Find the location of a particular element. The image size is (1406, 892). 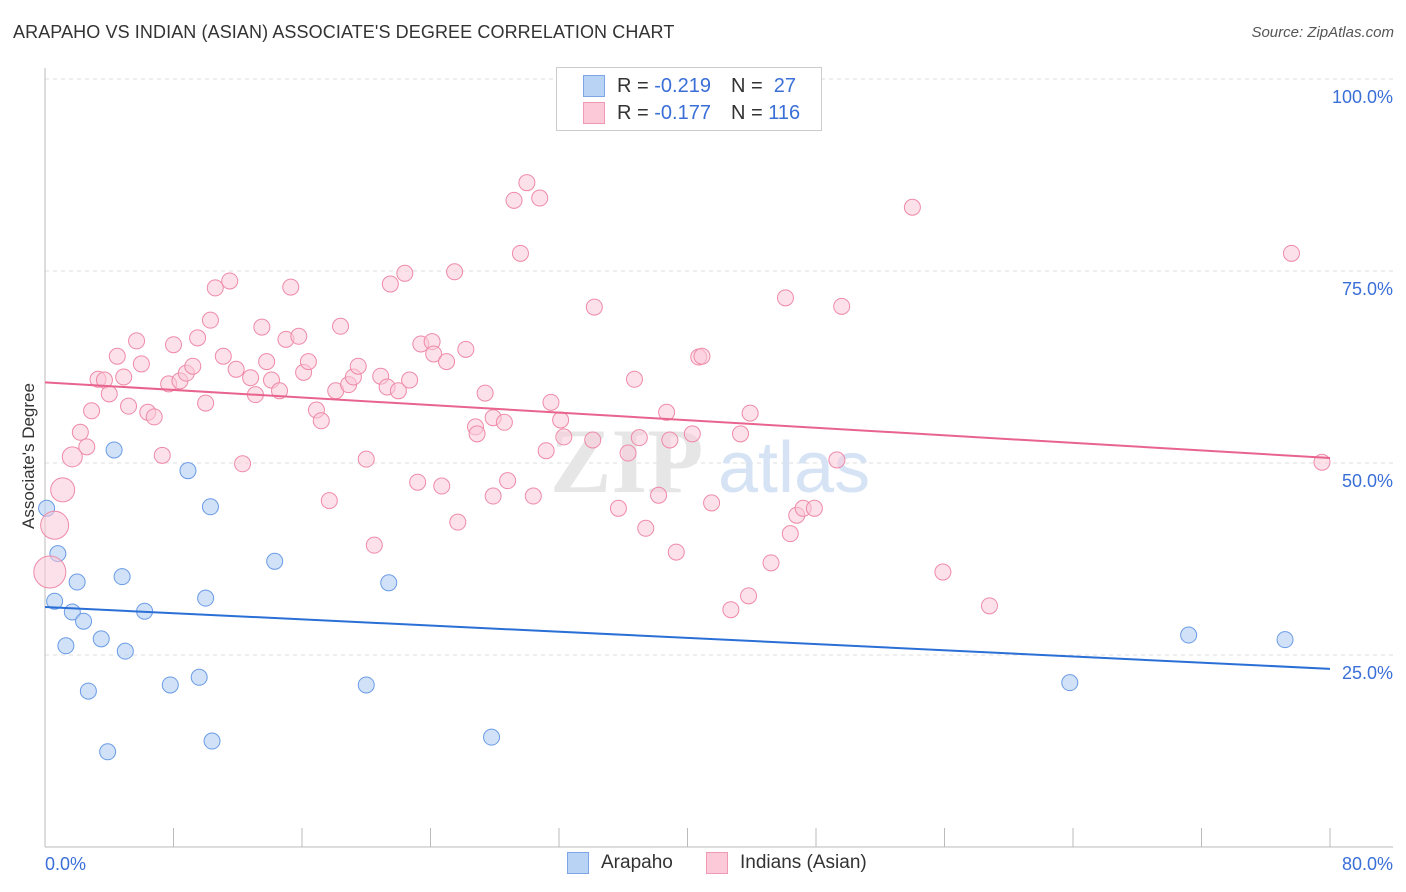

y-tick-label: 75.0% is located at coordinates (1367, 289).